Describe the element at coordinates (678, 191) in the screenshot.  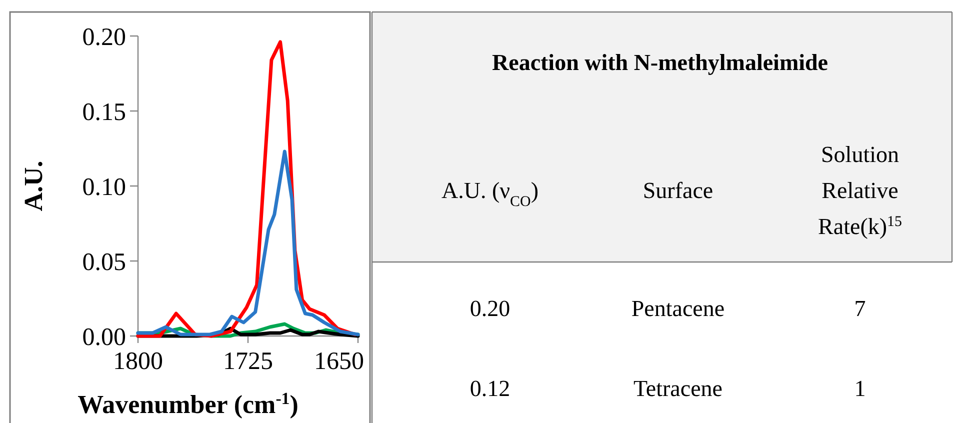
I see `category-label: Surface` at that location.